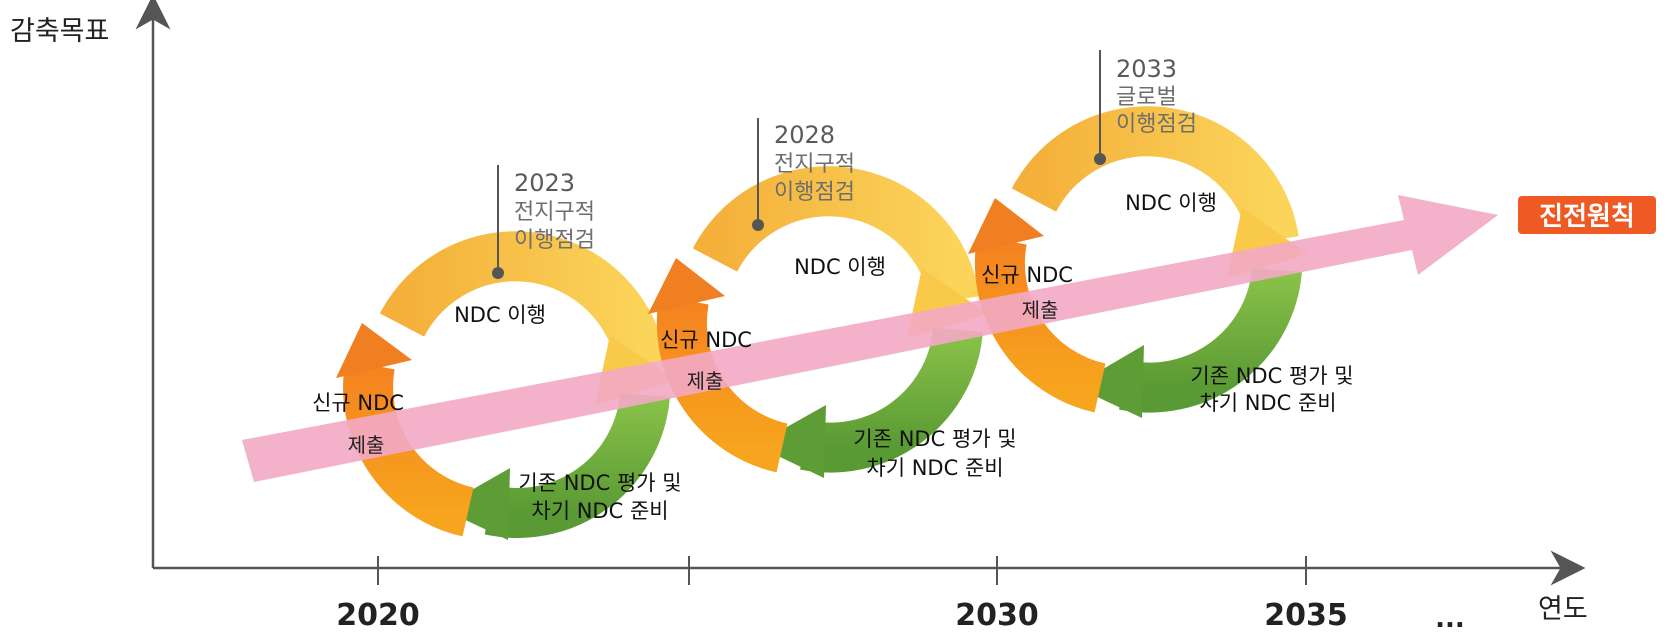 The width and height of the screenshot is (1671, 633). Describe the element at coordinates (544, 183) in the screenshot. I see `checkpoint-year: 2023` at that location.